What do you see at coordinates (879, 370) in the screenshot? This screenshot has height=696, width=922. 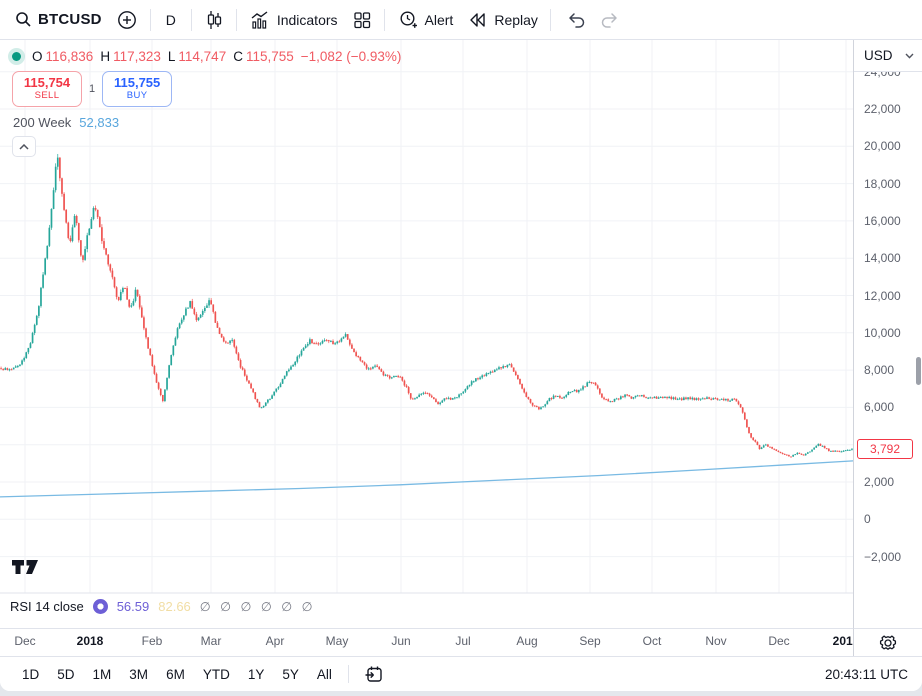 I see `price-tick-label: 8,000` at bounding box center [879, 370].